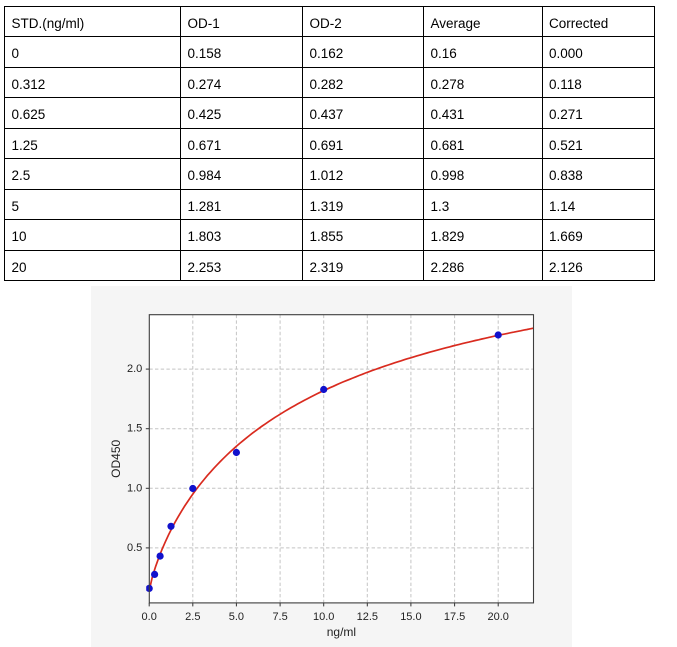 This screenshot has width=677, height=647. What do you see at coordinates (134, 488) in the screenshot?
I see `svg-text: 1.0` at bounding box center [134, 488].